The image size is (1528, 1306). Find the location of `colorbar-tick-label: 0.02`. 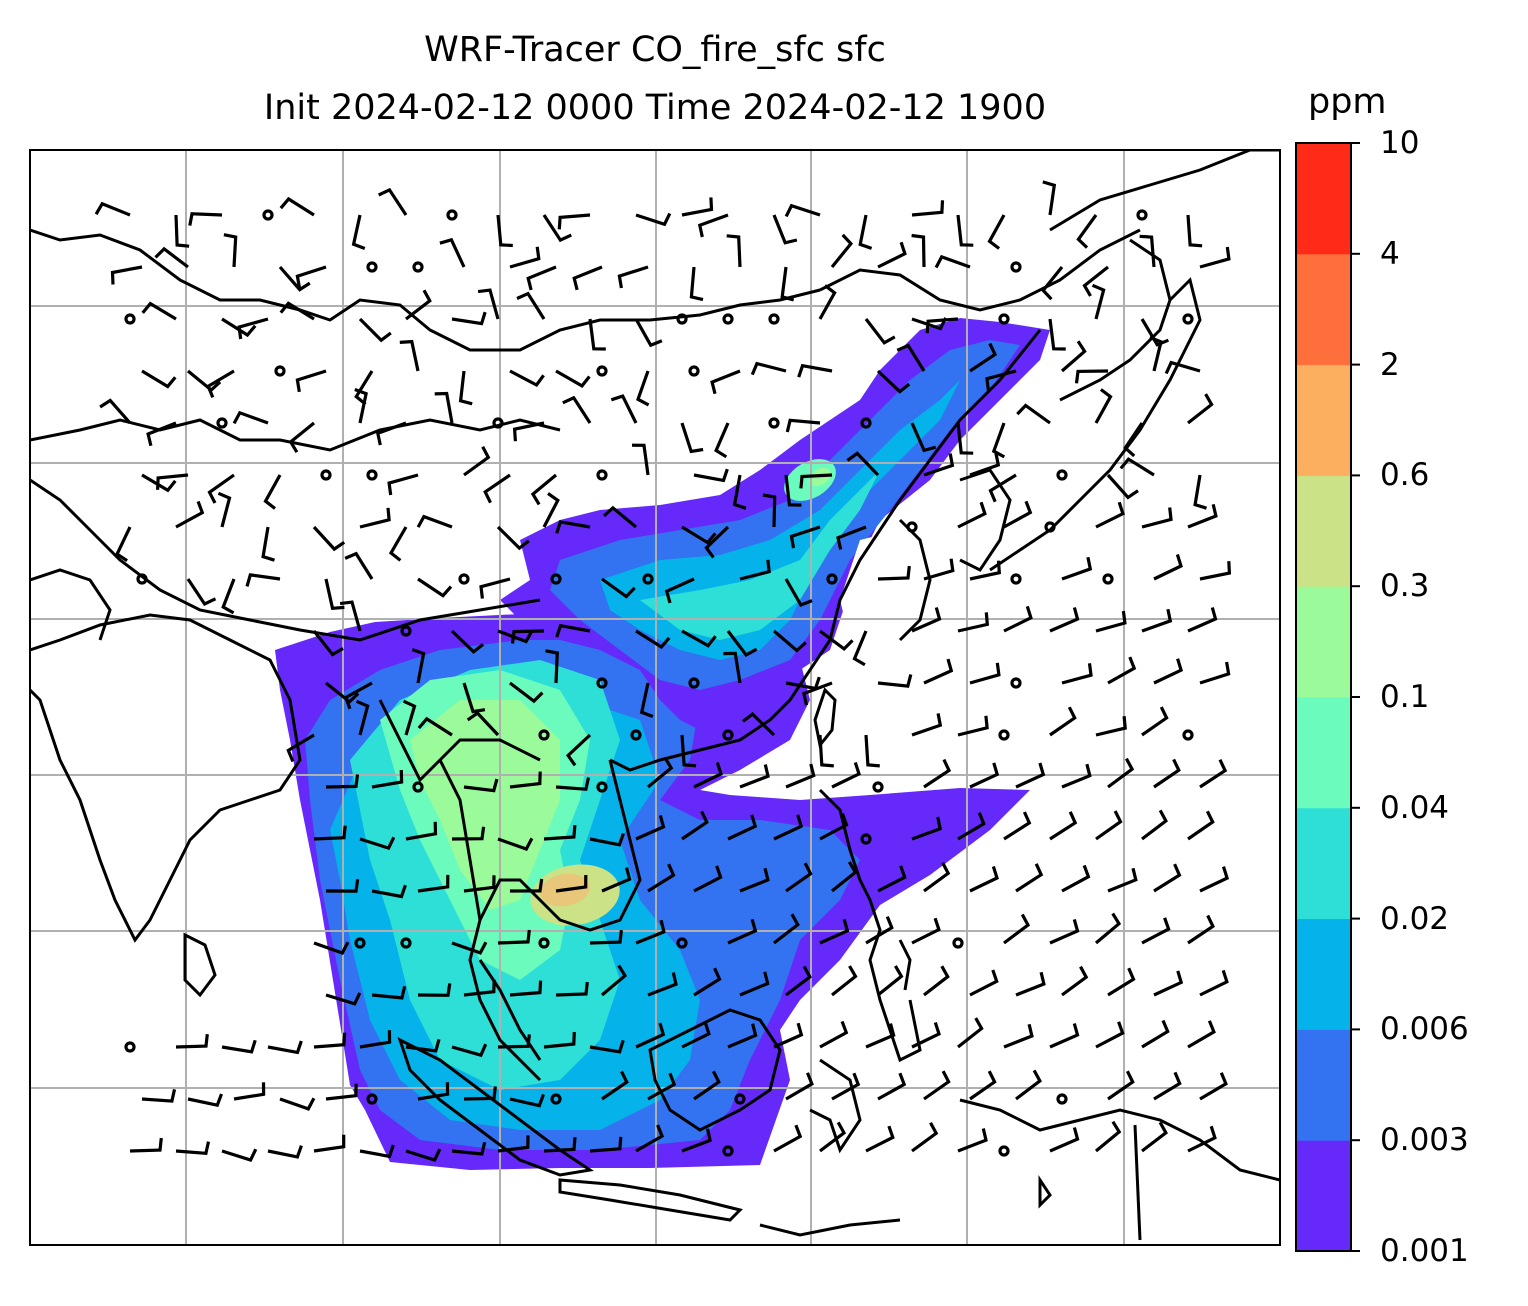

colorbar-tick-label: 0.02 is located at coordinates (1415, 918).